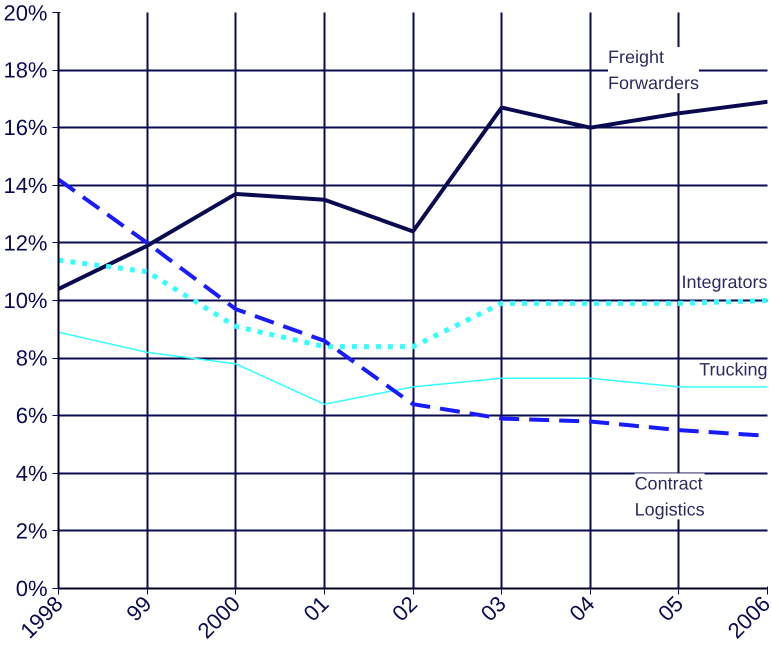  Describe the element at coordinates (25, 127) in the screenshot. I see `y-tick-label: 16%` at that location.